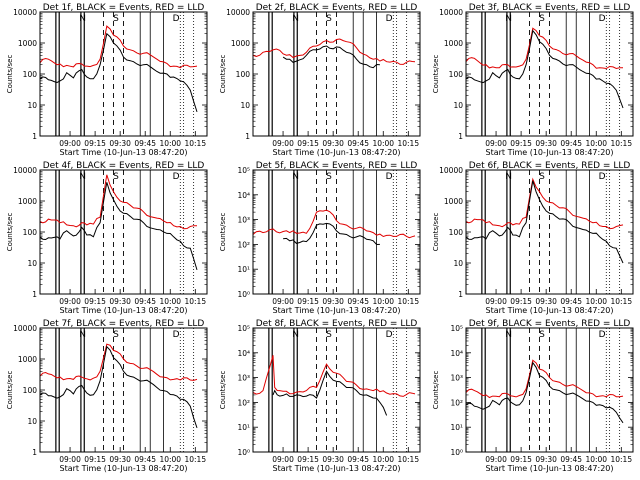 This screenshot has height=480, width=640. I want to click on panel-title: Det 4f, BLACK = Events, RED = LLD, so click(124, 166).